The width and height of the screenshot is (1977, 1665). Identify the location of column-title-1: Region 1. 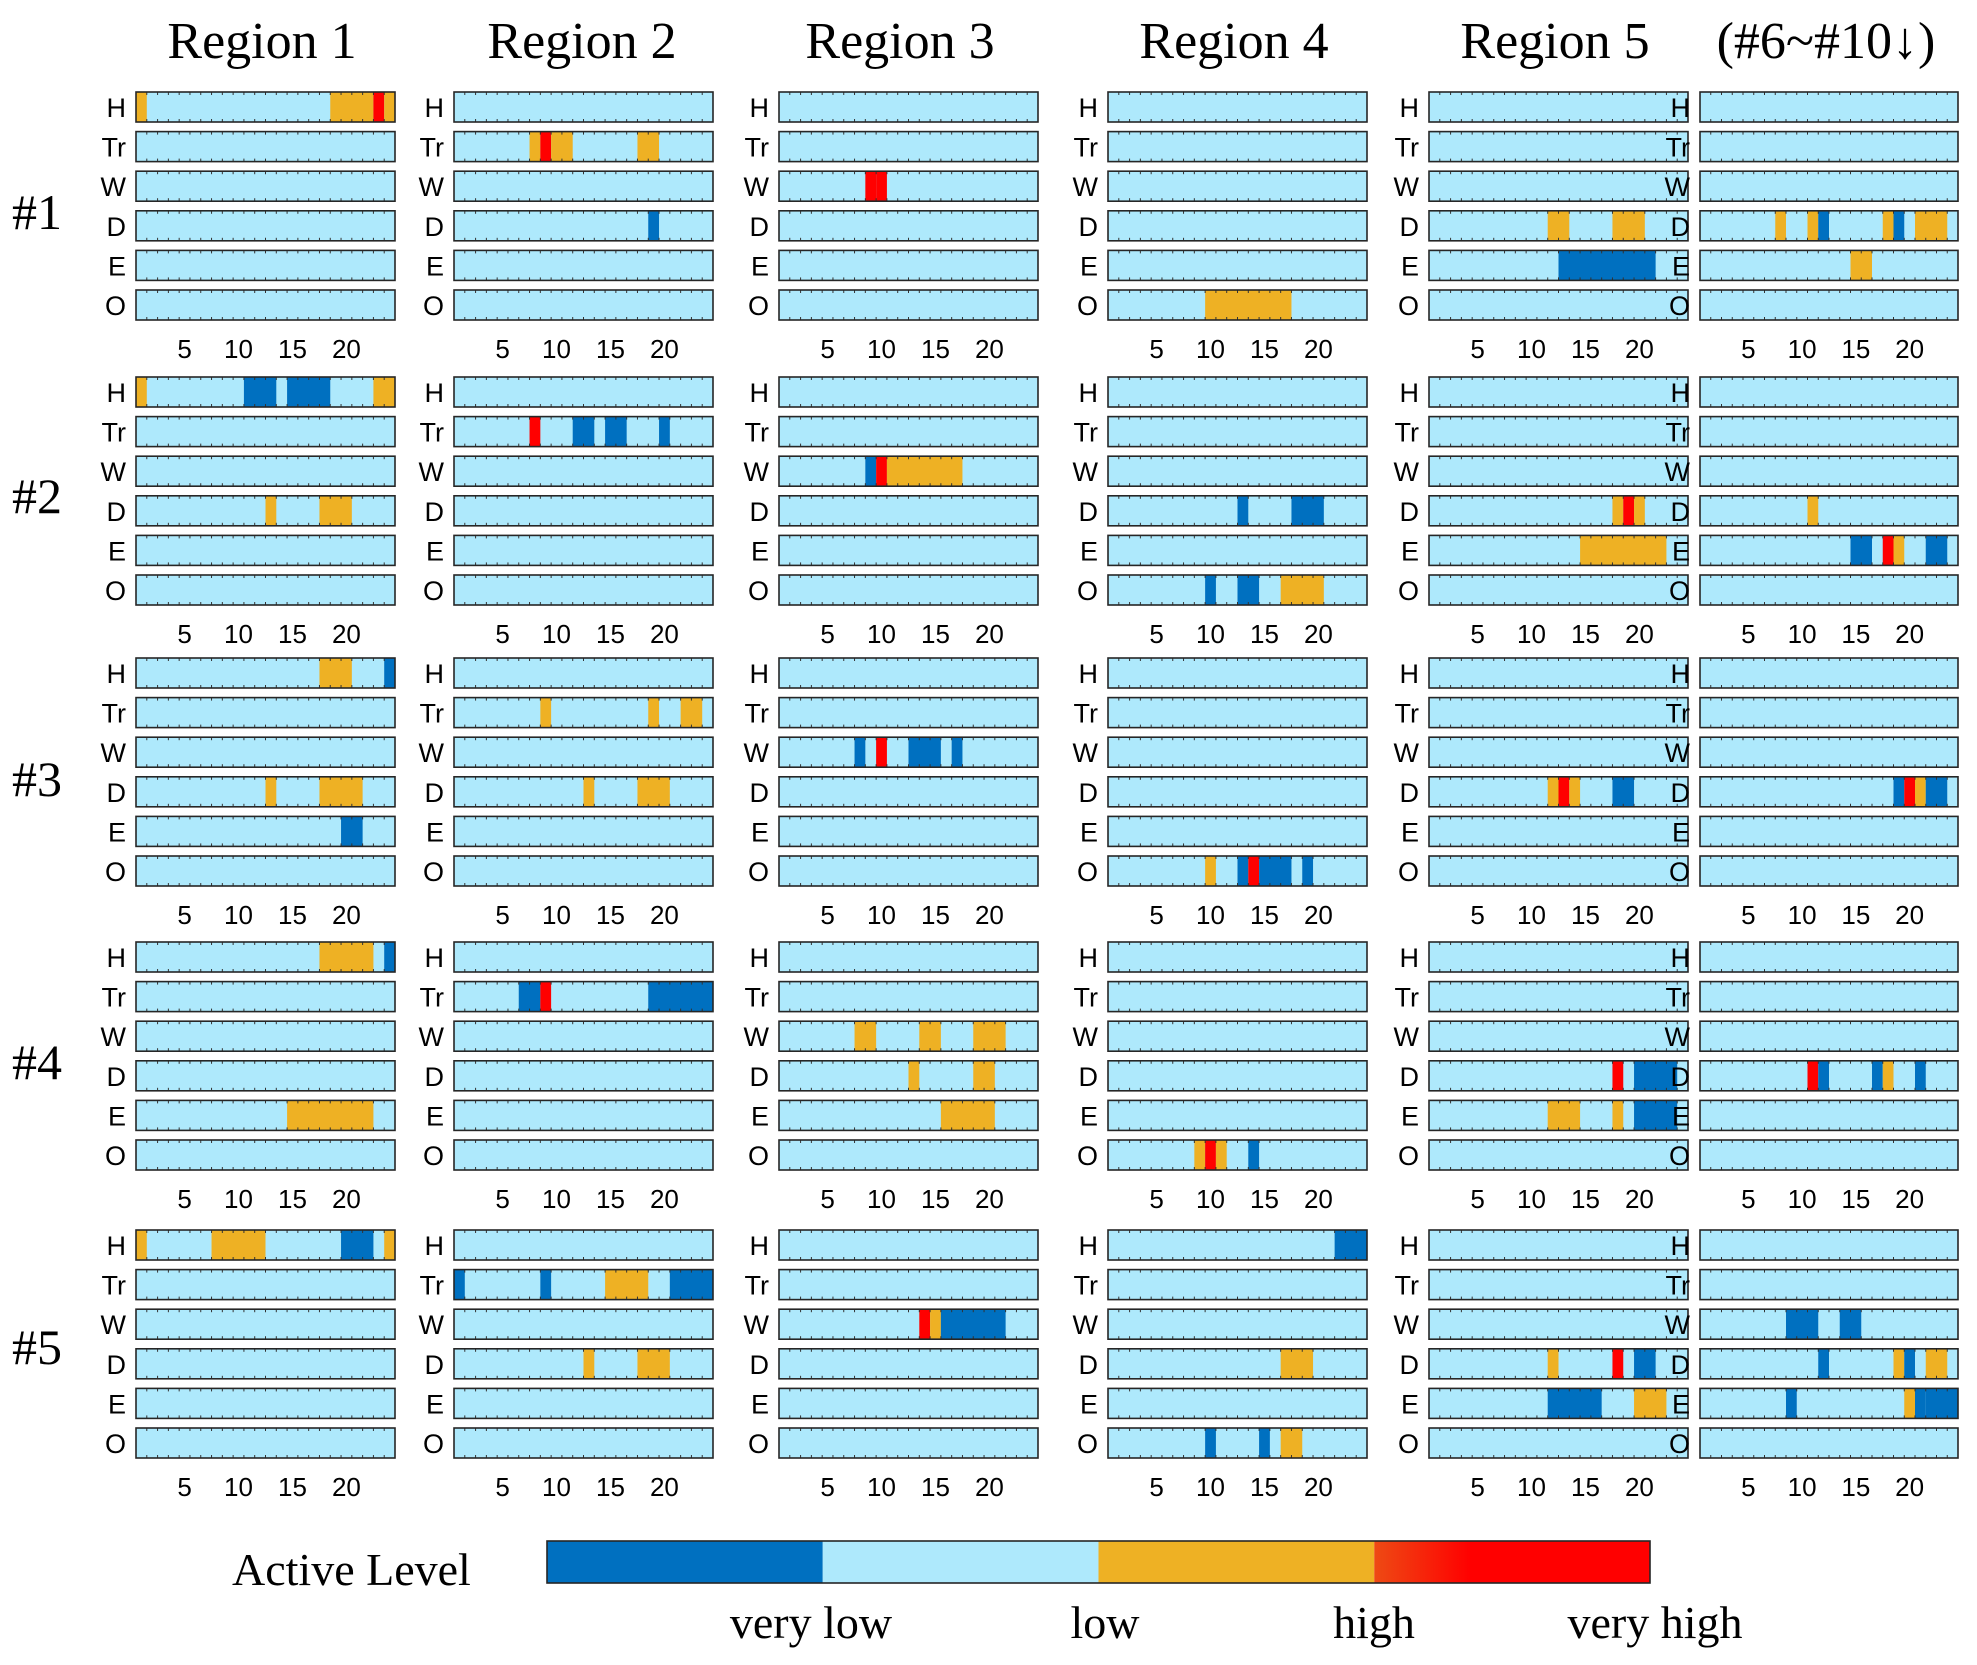
(261, 41).